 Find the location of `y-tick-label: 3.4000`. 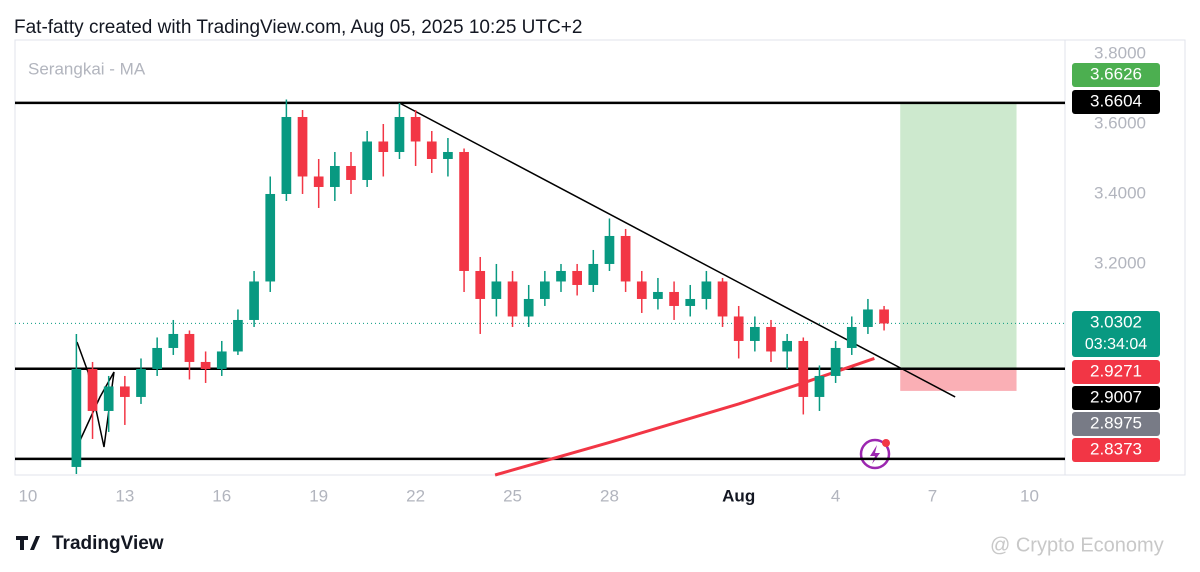

y-tick-label: 3.4000 is located at coordinates (1120, 192).